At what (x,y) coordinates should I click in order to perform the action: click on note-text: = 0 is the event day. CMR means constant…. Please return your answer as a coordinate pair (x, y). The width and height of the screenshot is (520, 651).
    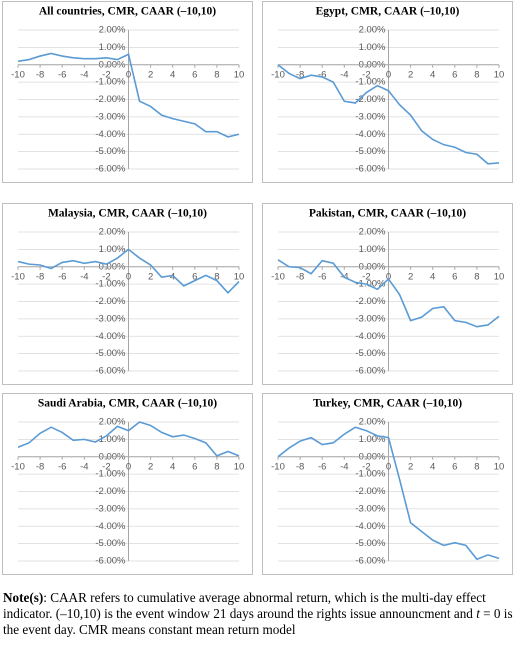
    Looking at the image, I should click on (258, 621).